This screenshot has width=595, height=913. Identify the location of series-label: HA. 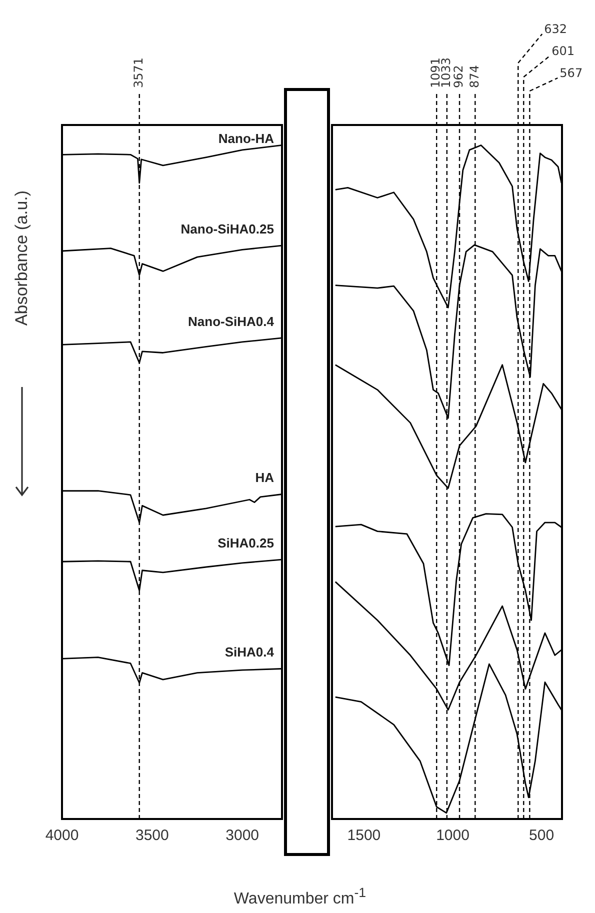
(265, 478).